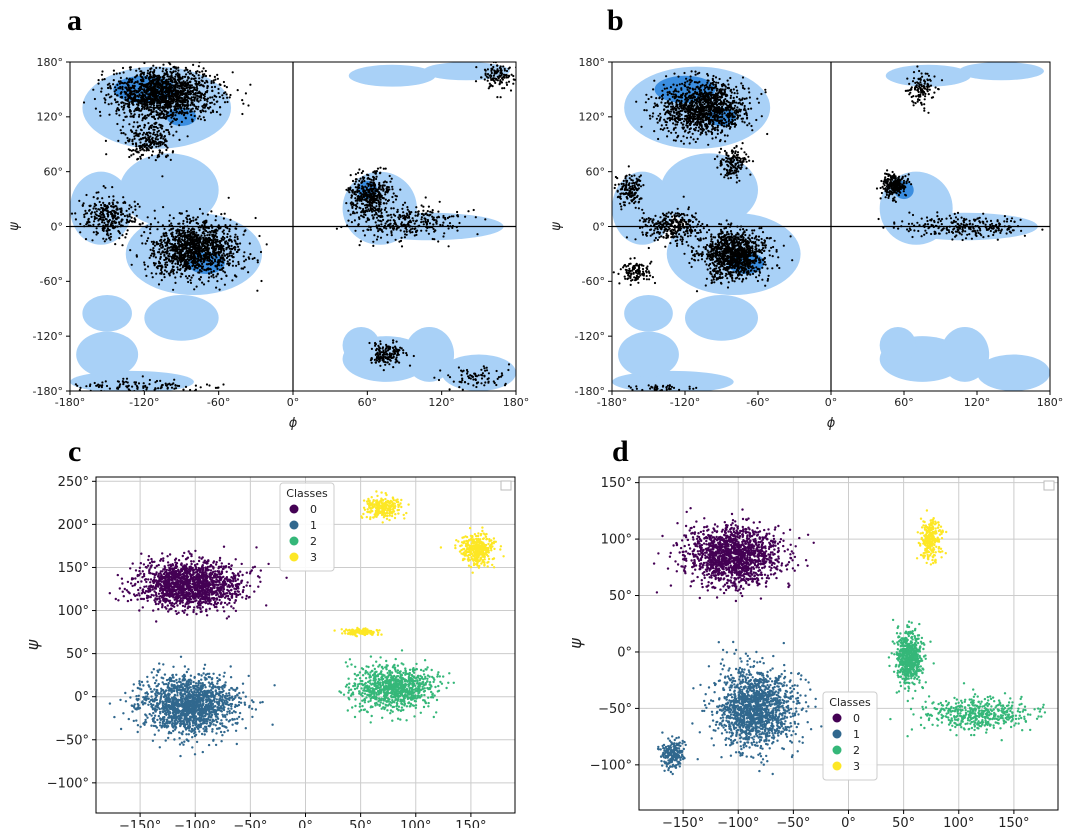 The image size is (1080, 828). I want to click on y-axis-label: ψ, so click(14, 226).